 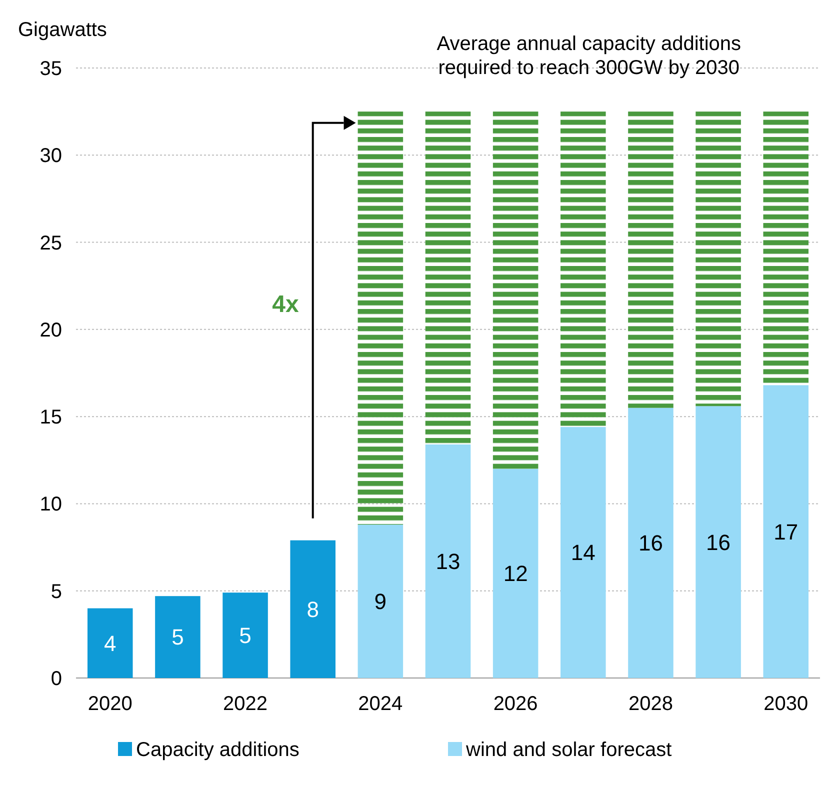 I want to click on y-tick-label: 30, so click(x=51, y=156).